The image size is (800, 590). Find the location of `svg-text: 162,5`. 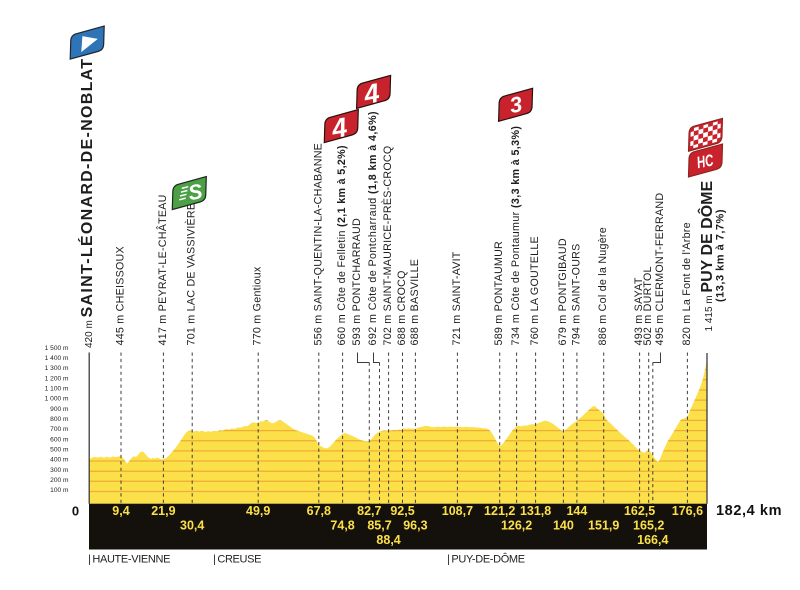

svg-text: 162,5 is located at coordinates (639, 511).